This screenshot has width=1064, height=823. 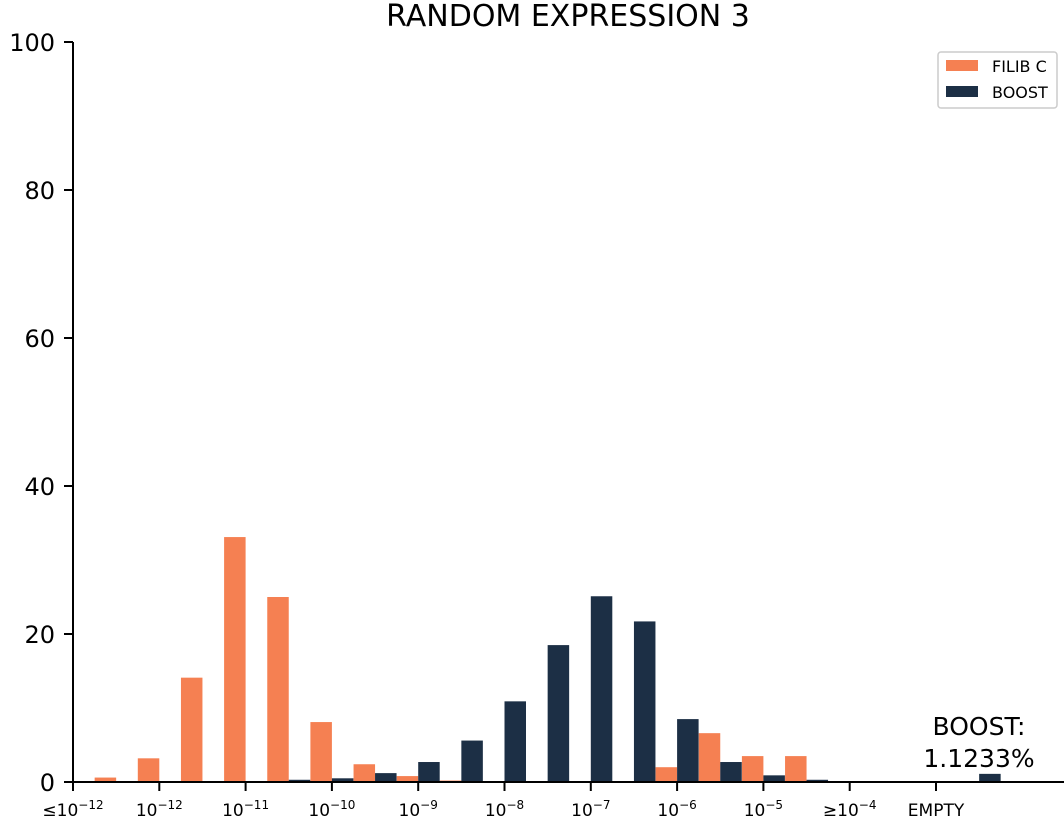 I want to click on x-tick-label: 10⁻¹⁰, so click(x=331, y=809).